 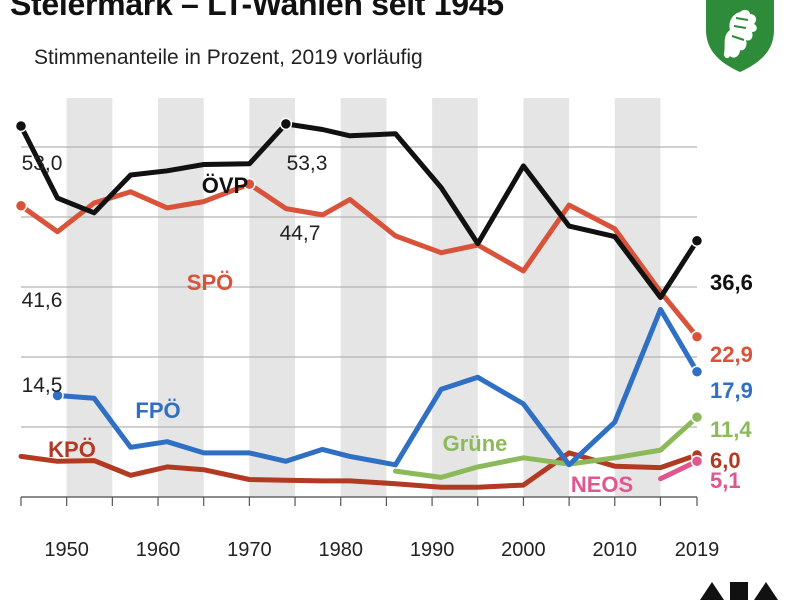 I want to click on end-point-ovp, so click(x=697, y=241).